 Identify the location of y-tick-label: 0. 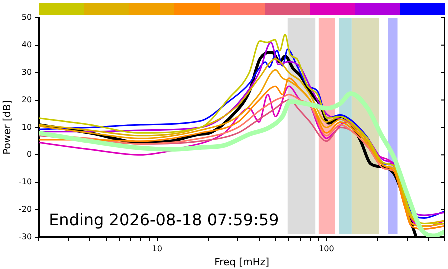
(29, 155).